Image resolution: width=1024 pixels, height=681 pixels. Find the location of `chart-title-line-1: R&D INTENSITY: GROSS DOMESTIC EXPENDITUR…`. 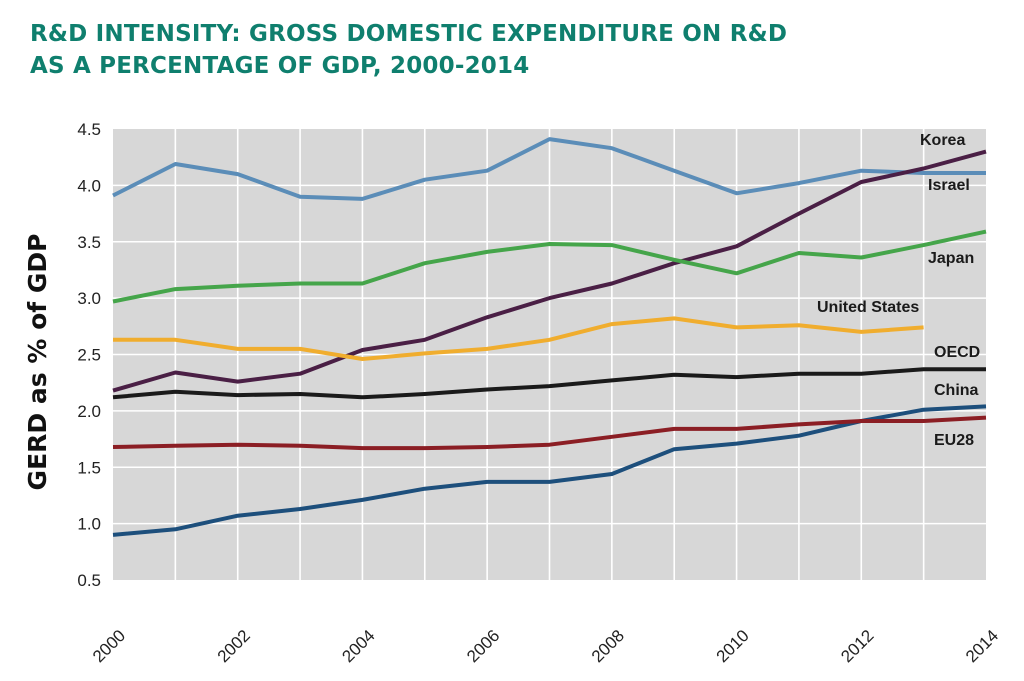

chart-title-line-1: R&D INTENSITY: GROSS DOMESTIC EXPENDITUR… is located at coordinates (409, 34).